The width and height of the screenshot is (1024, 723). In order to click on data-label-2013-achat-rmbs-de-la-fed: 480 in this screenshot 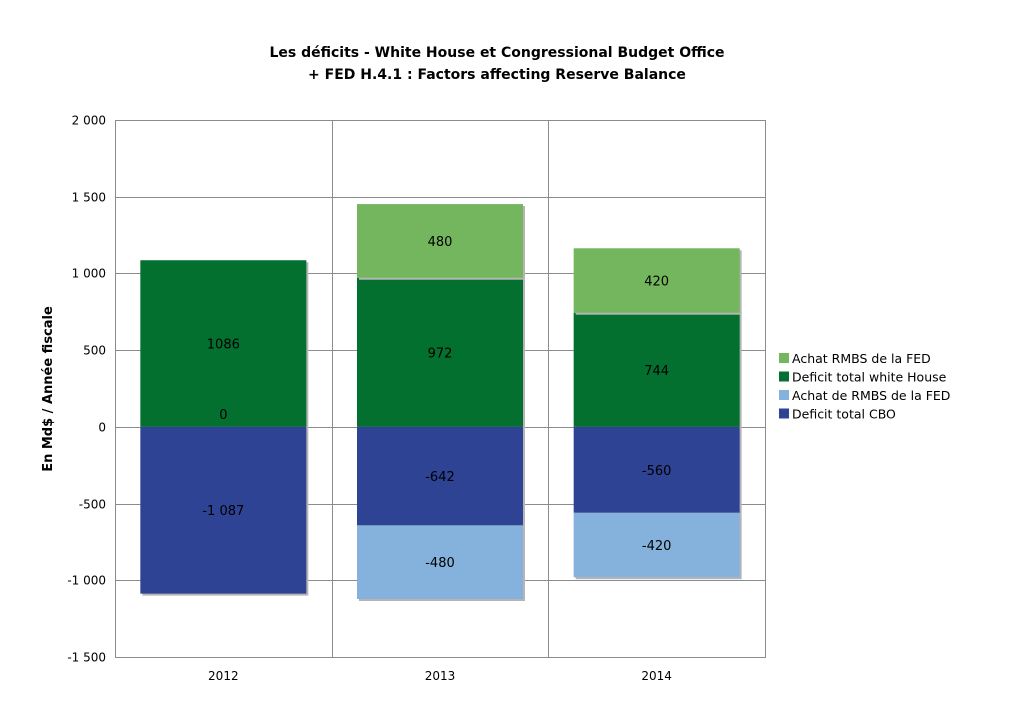, I will do `click(440, 242)`.